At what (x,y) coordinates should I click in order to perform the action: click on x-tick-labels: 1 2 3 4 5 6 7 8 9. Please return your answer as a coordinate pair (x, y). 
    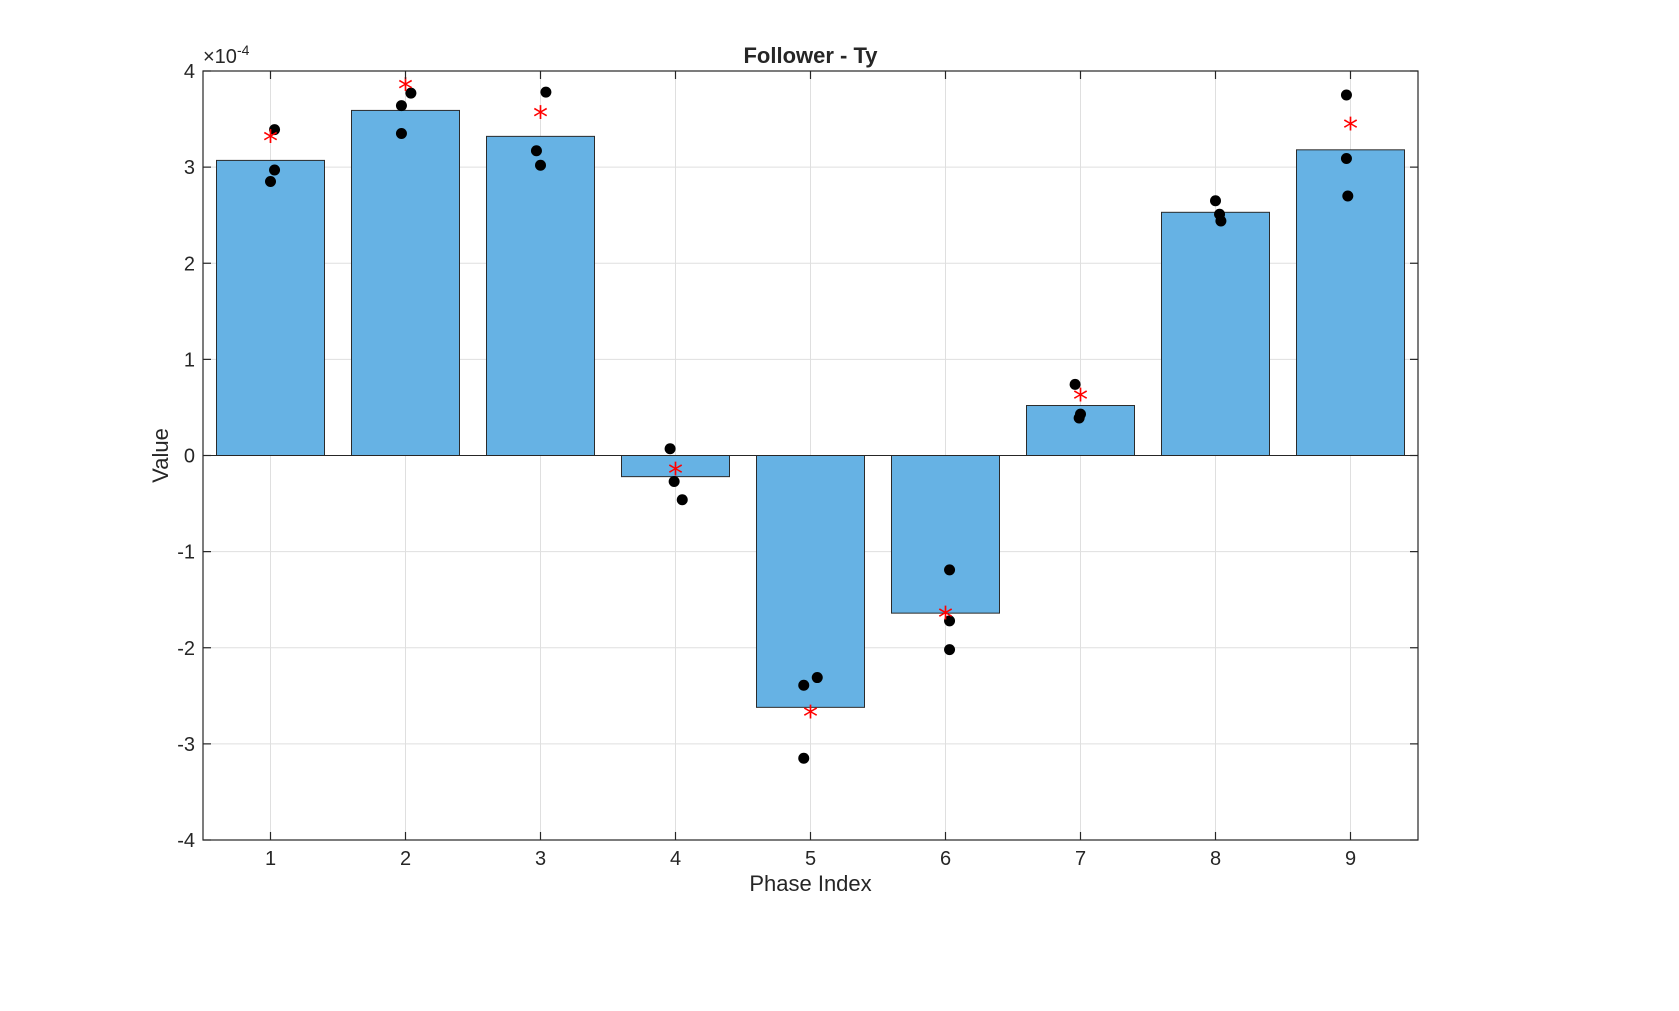
    Looking at the image, I should click on (810, 859).